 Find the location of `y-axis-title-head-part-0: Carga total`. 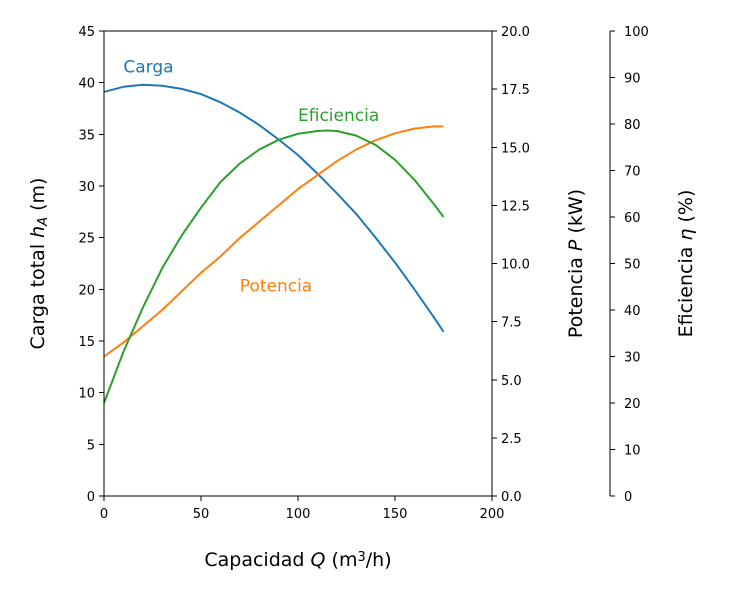

y-axis-title-head-part-0: Carga total is located at coordinates (38, 294).